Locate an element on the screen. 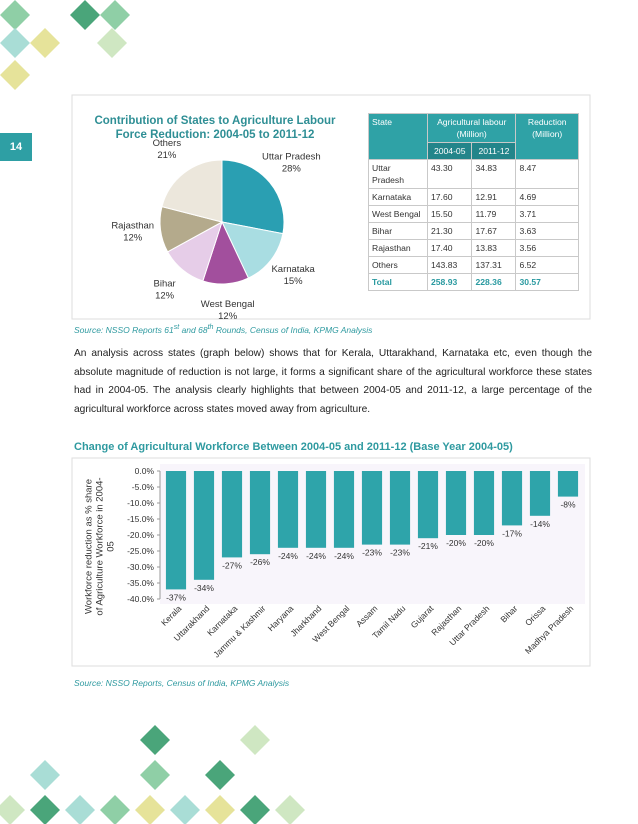 The image size is (638, 824). value-label: -34% is located at coordinates (204, 588).